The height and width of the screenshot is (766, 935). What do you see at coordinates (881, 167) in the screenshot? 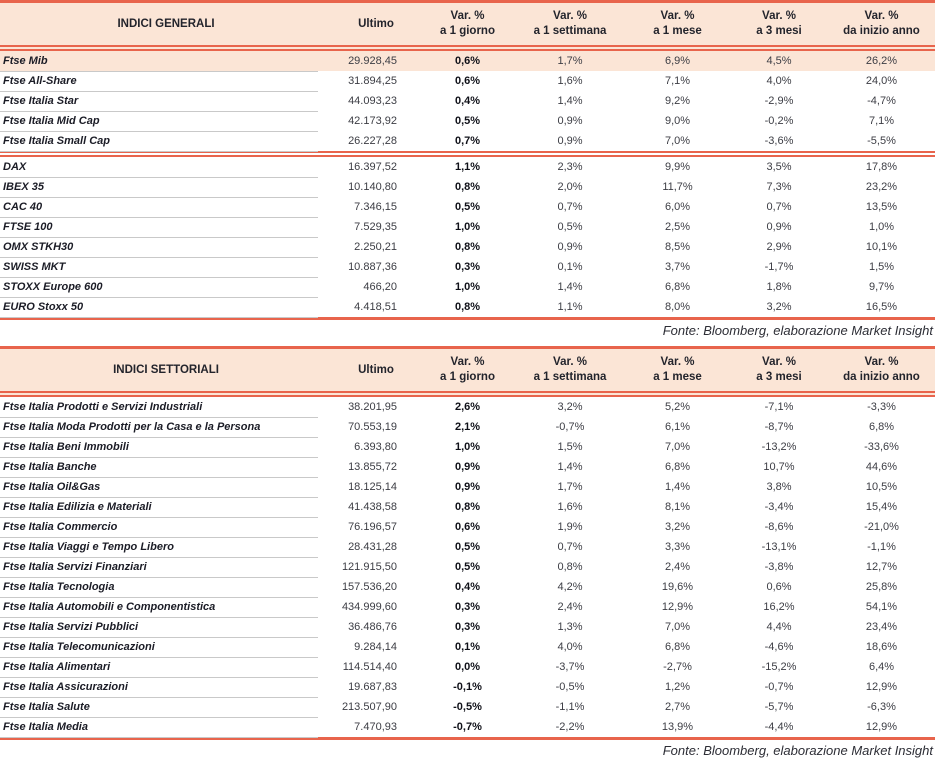
I see `var-value: 17,8%` at bounding box center [881, 167].